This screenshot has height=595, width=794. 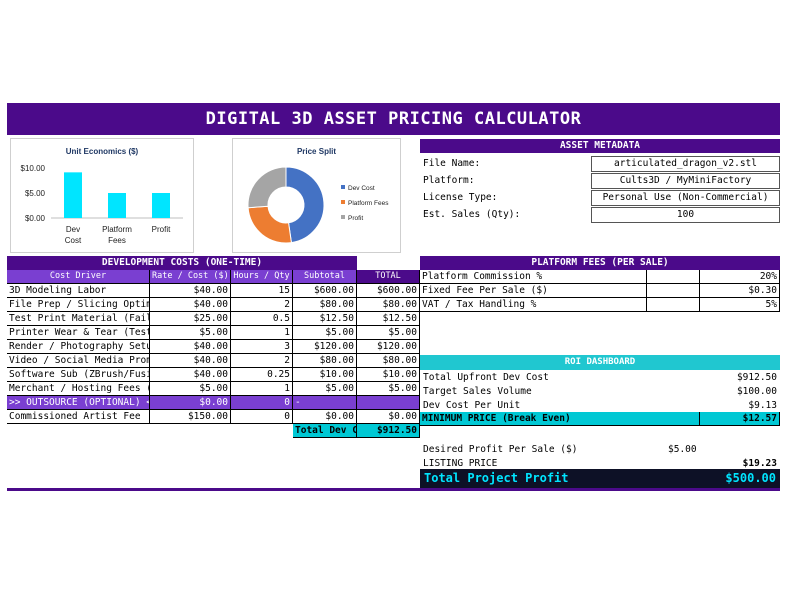 What do you see at coordinates (472, 214) in the screenshot?
I see `metadata-label: Est. Sales (Qty):` at bounding box center [472, 214].